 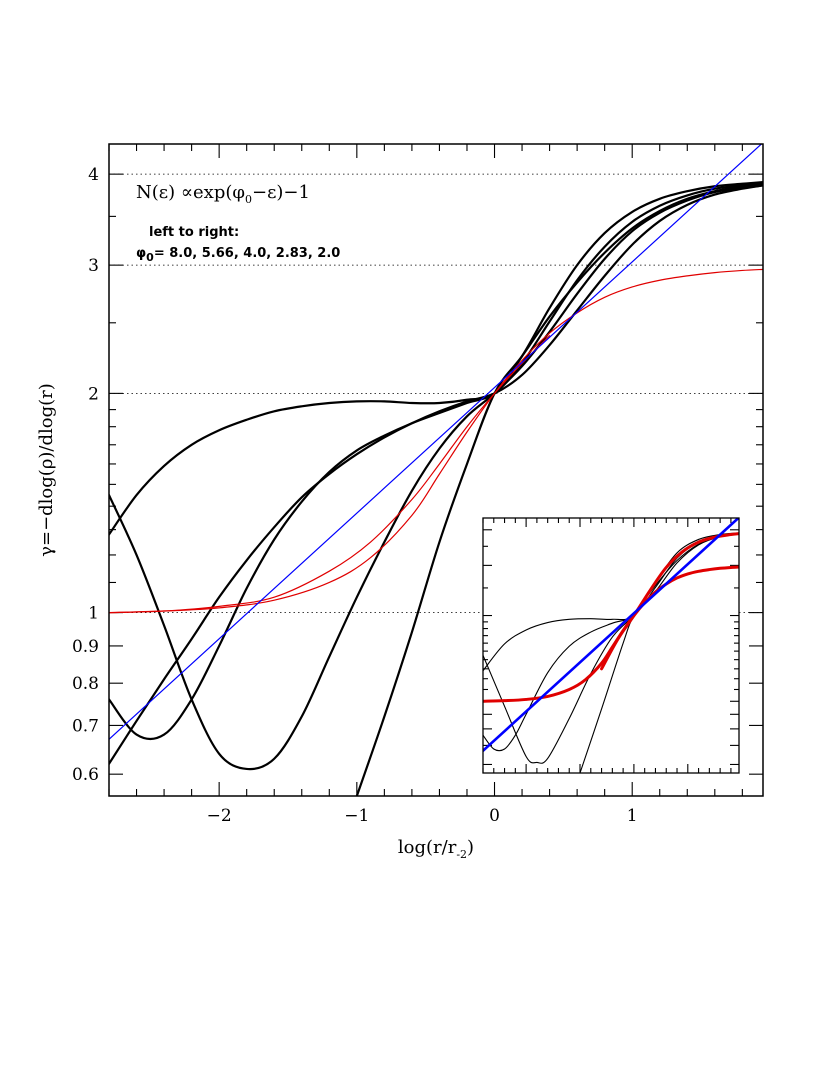 What do you see at coordinates (219, 816) in the screenshot?
I see `x-tick-label: −2` at bounding box center [219, 816].